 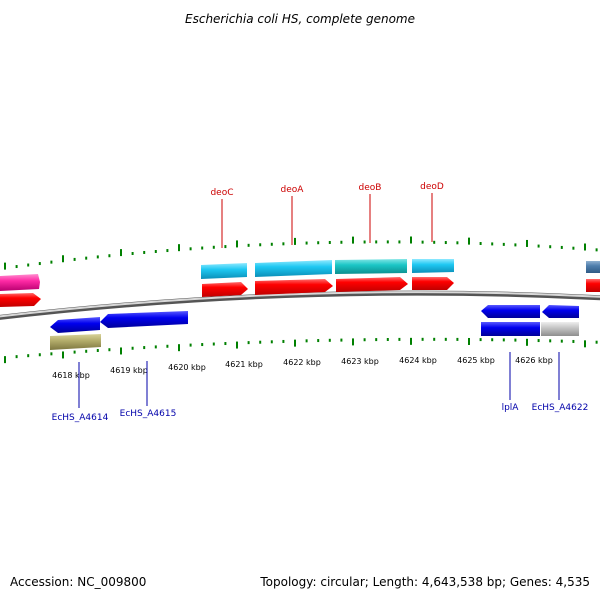 What do you see at coordinates (476, 360) in the screenshot?
I see `scale-label: 4625 kbp` at bounding box center [476, 360].